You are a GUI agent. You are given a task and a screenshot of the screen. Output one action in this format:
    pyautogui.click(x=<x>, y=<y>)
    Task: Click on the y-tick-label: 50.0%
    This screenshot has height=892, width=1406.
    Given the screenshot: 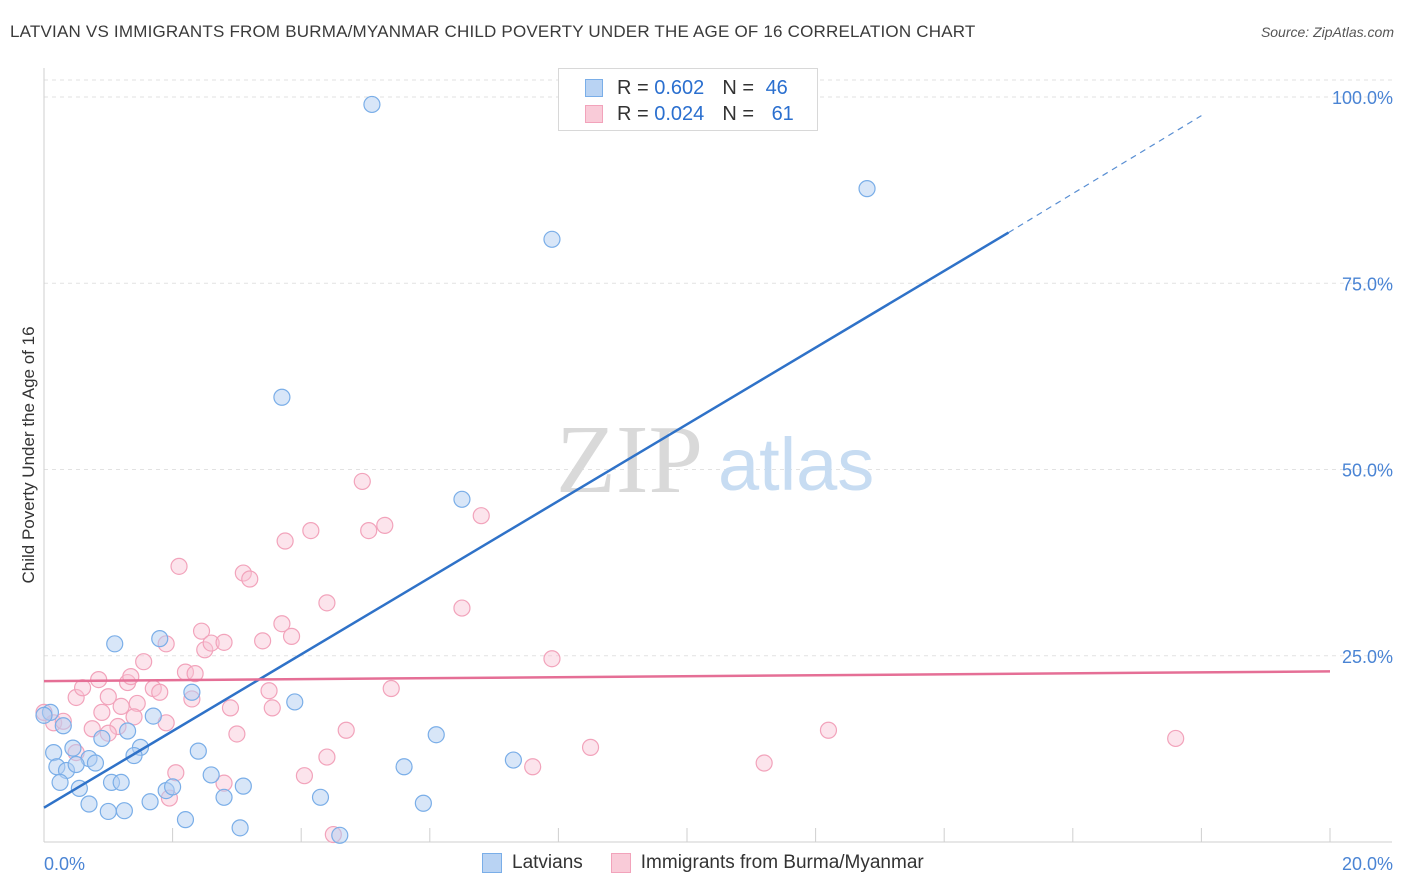 What is the action you would take?
    pyautogui.click(x=1367, y=471)
    